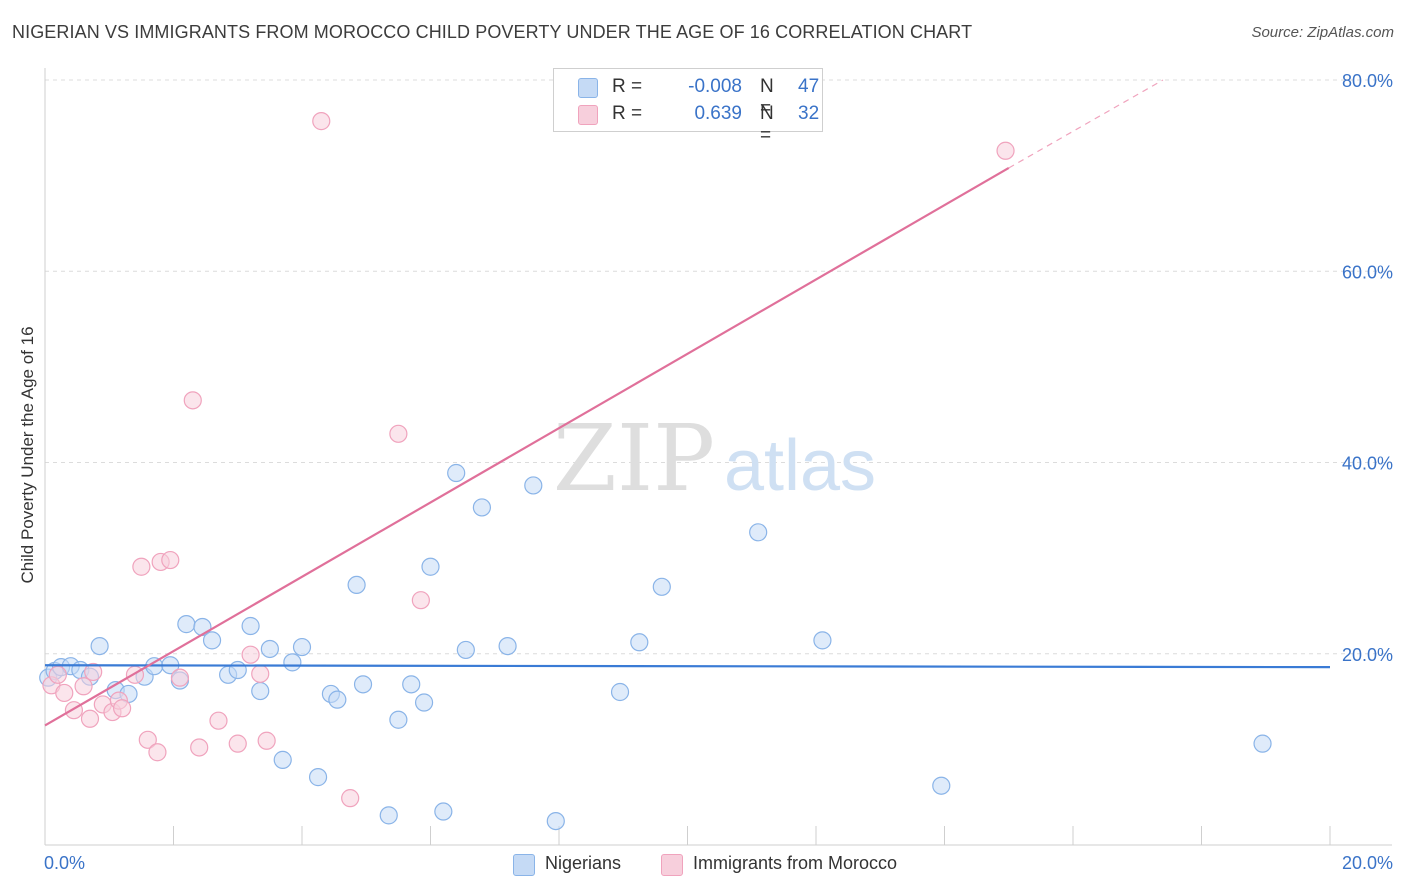 Image resolution: width=1406 pixels, height=892 pixels. I want to click on x-tick-label-min: 0.0%, so click(64, 863).